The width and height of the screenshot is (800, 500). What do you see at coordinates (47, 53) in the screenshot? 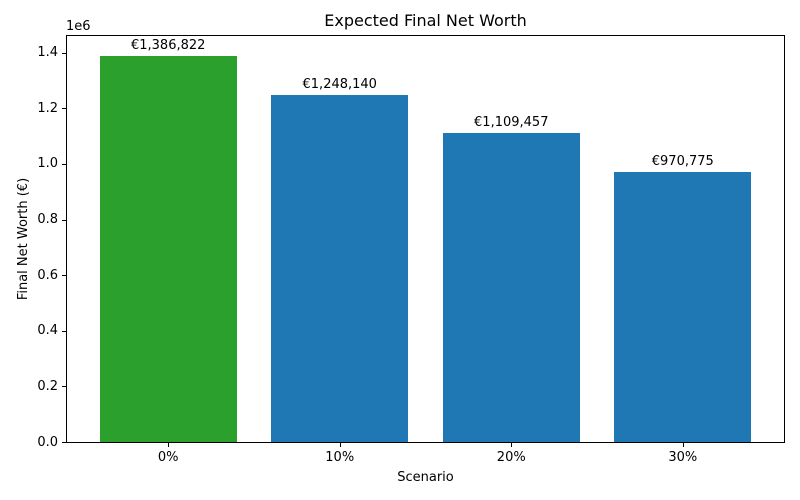
I see `y-tick-label: 1.4` at bounding box center [47, 53].